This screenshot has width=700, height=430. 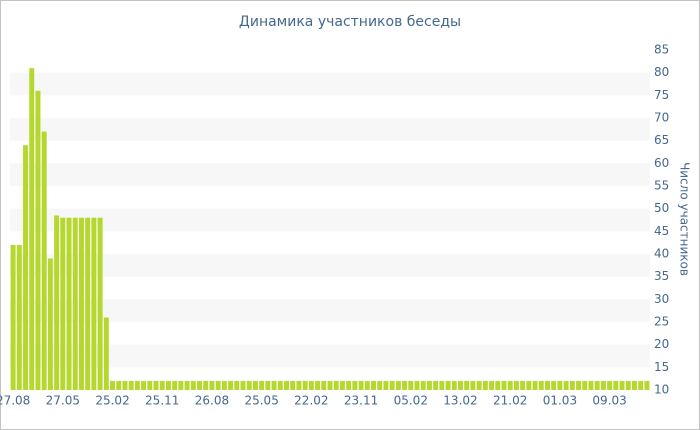 What do you see at coordinates (350, 22) in the screenshot?
I see `chart-title: Динамика участников беседы` at bounding box center [350, 22].